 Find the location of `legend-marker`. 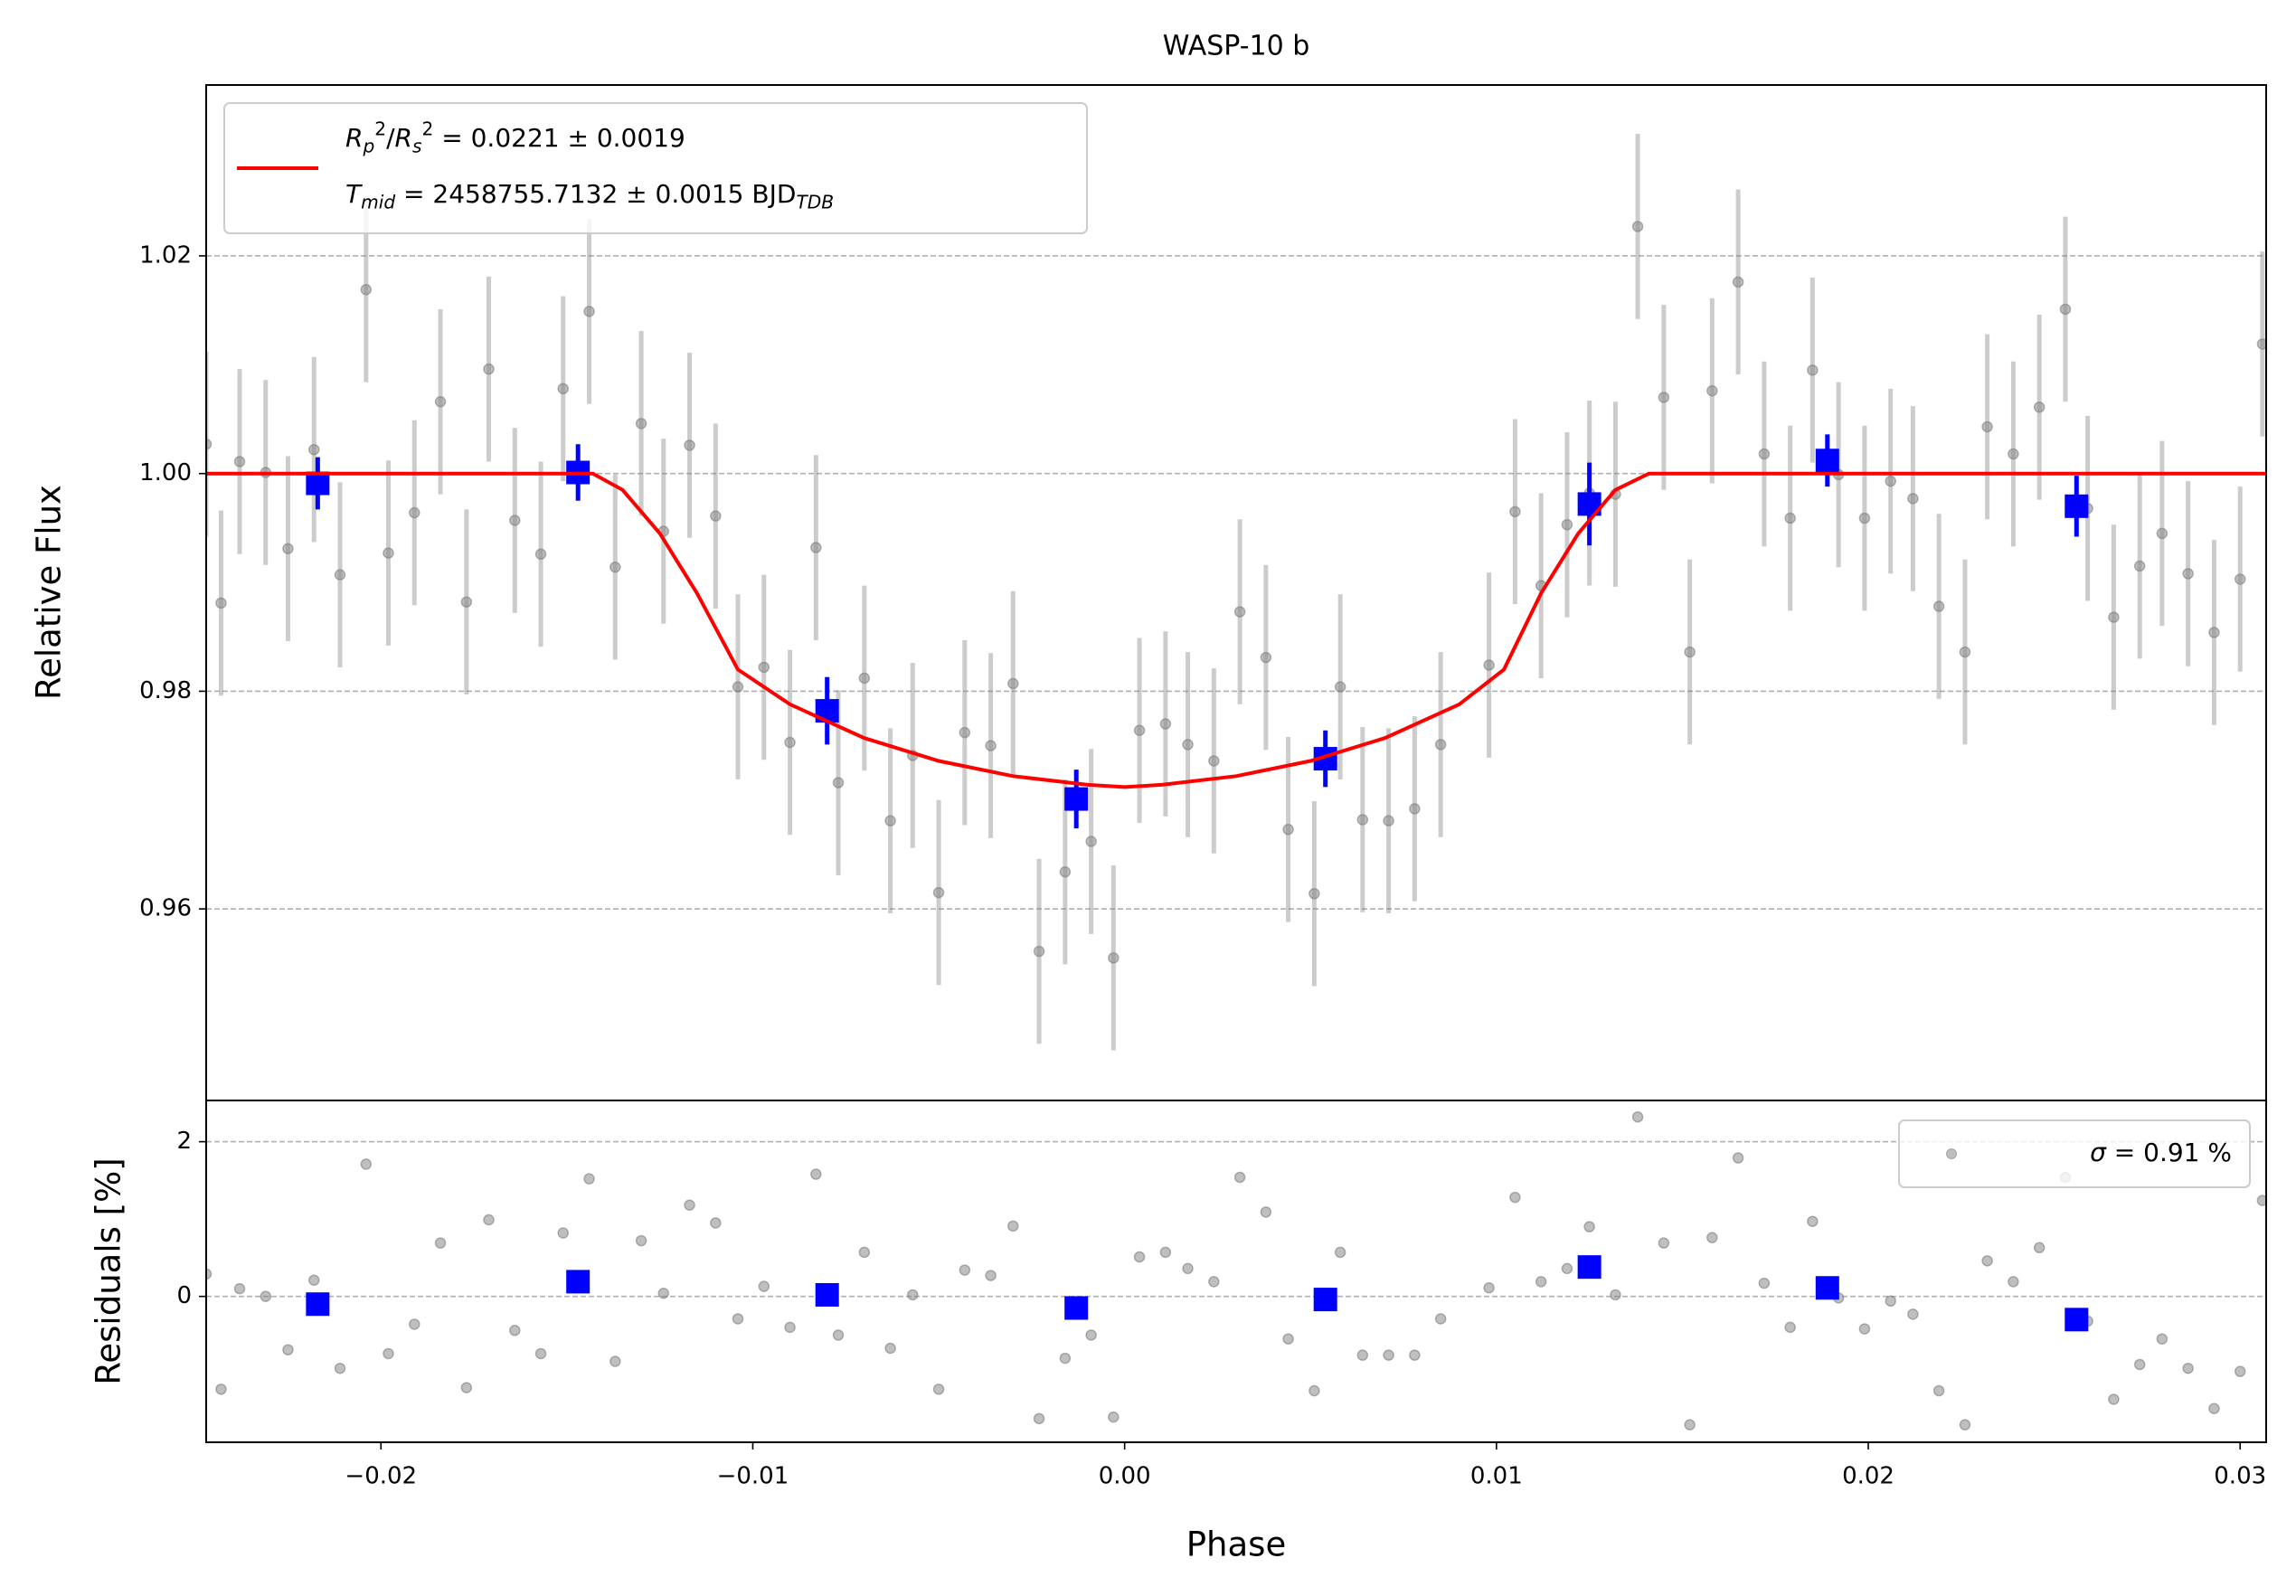

legend-marker is located at coordinates (1952, 1154).